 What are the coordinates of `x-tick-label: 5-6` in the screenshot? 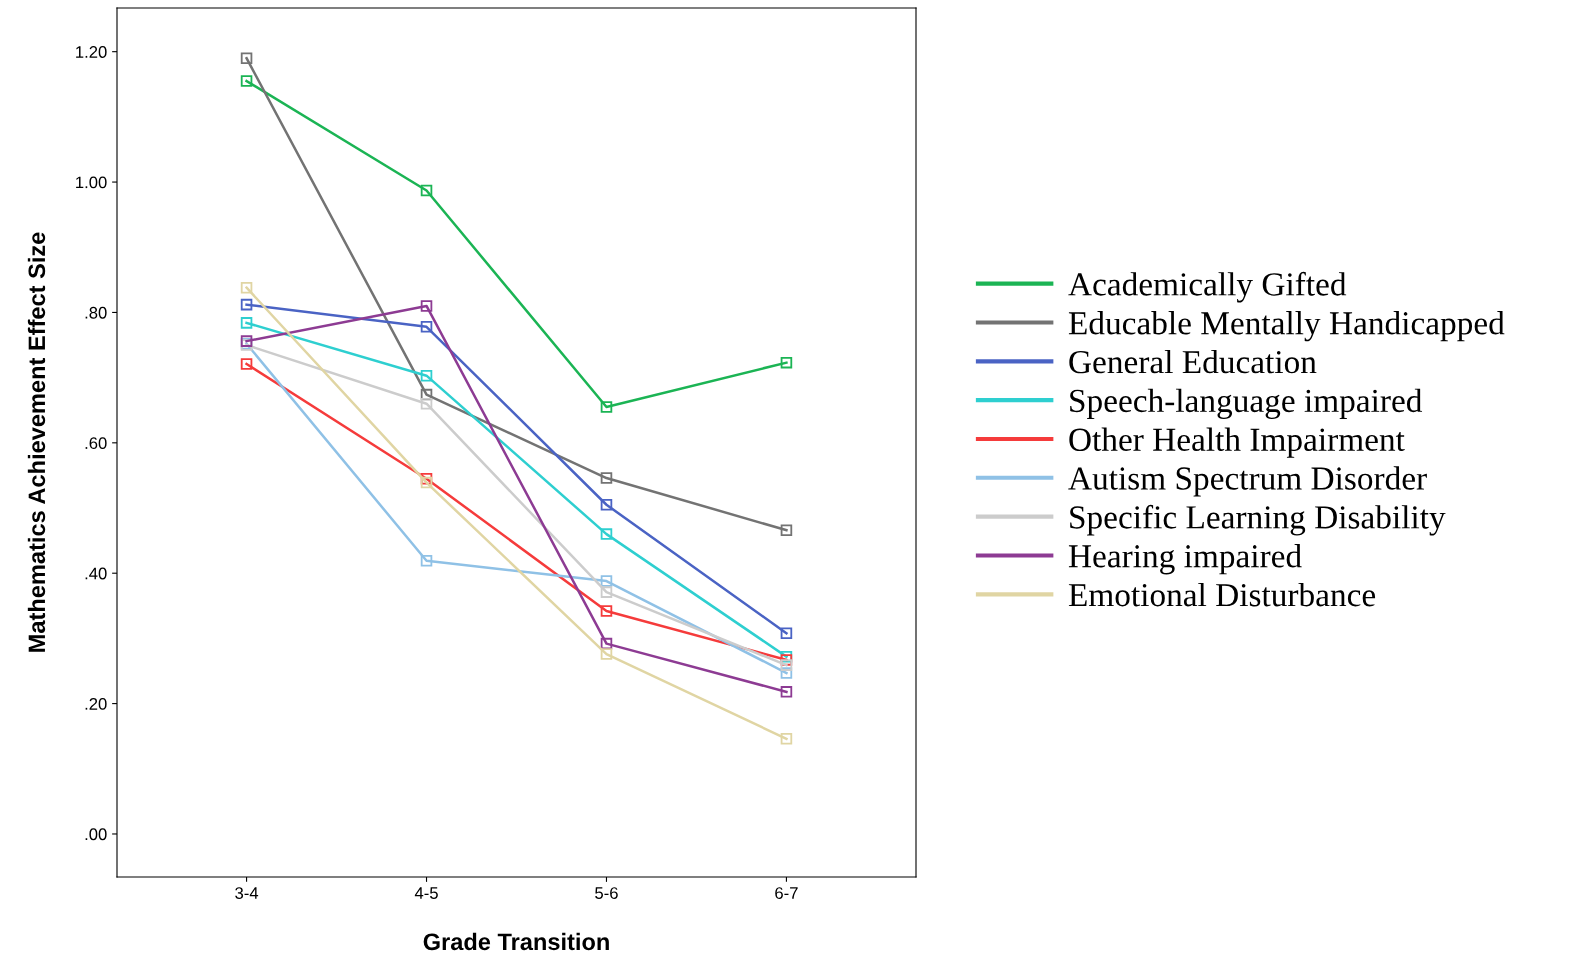 It's located at (606, 893).